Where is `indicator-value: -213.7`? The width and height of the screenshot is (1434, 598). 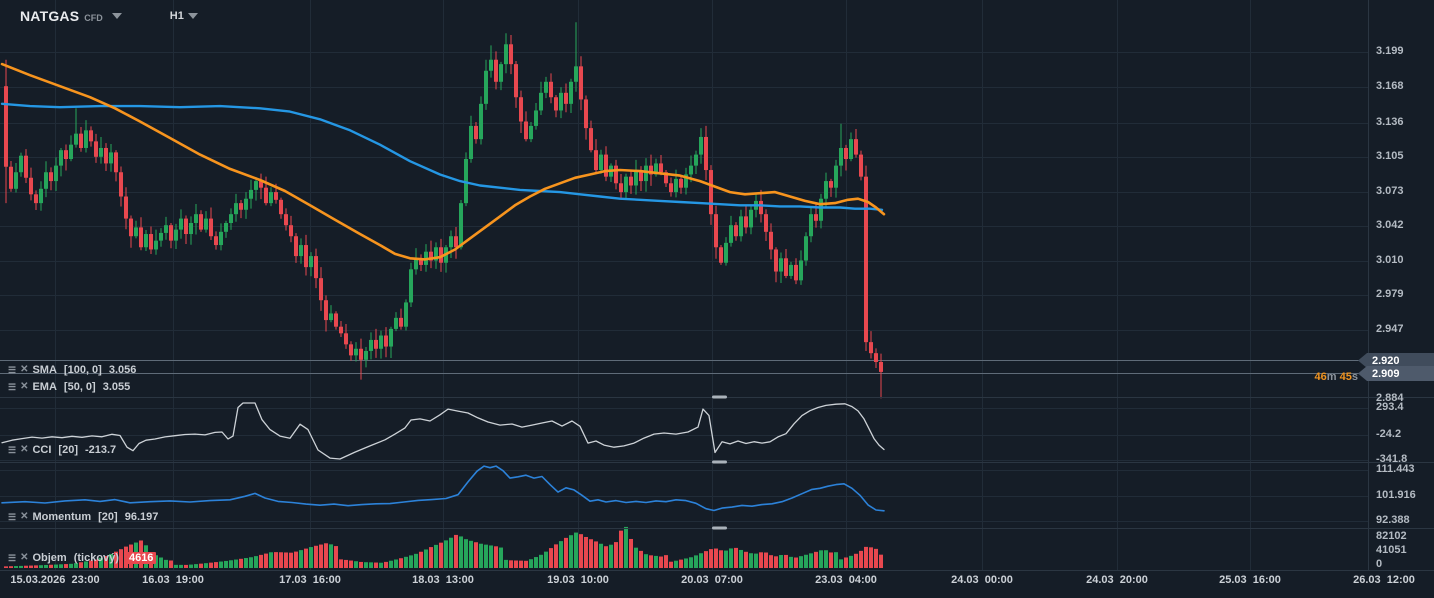
indicator-value: -213.7 is located at coordinates (100, 450).